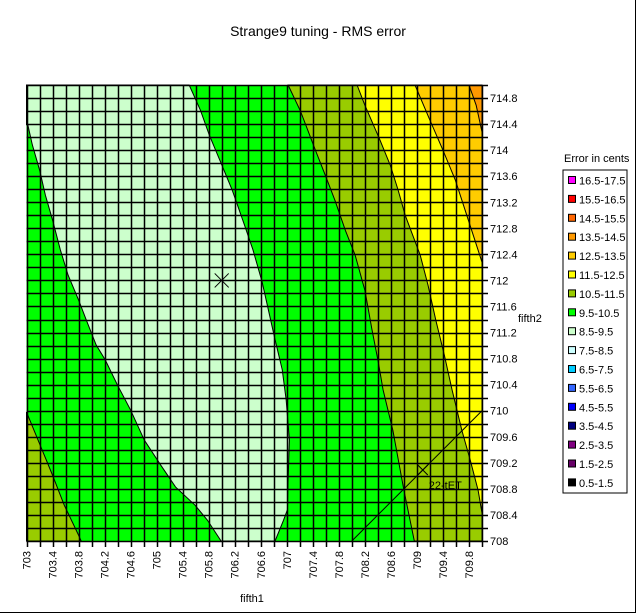  I want to click on y-tick-label: 712.8, so click(504, 229).